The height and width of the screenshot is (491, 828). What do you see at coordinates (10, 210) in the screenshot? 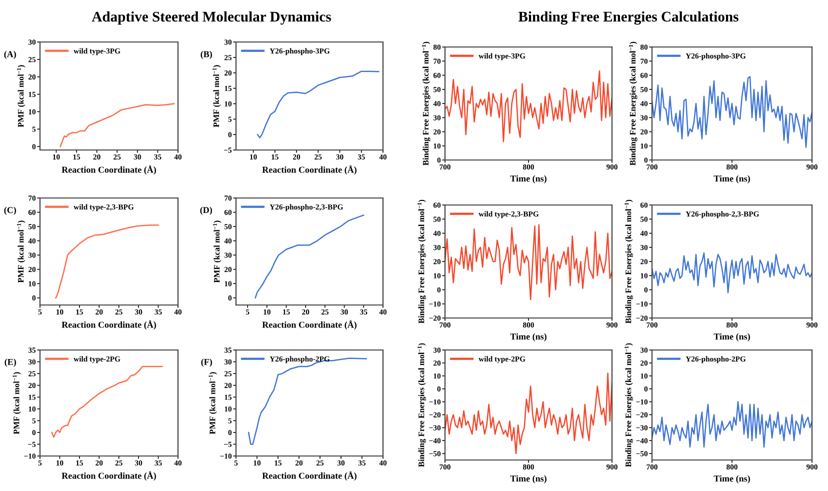
I see `text: (C)` at bounding box center [10, 210].